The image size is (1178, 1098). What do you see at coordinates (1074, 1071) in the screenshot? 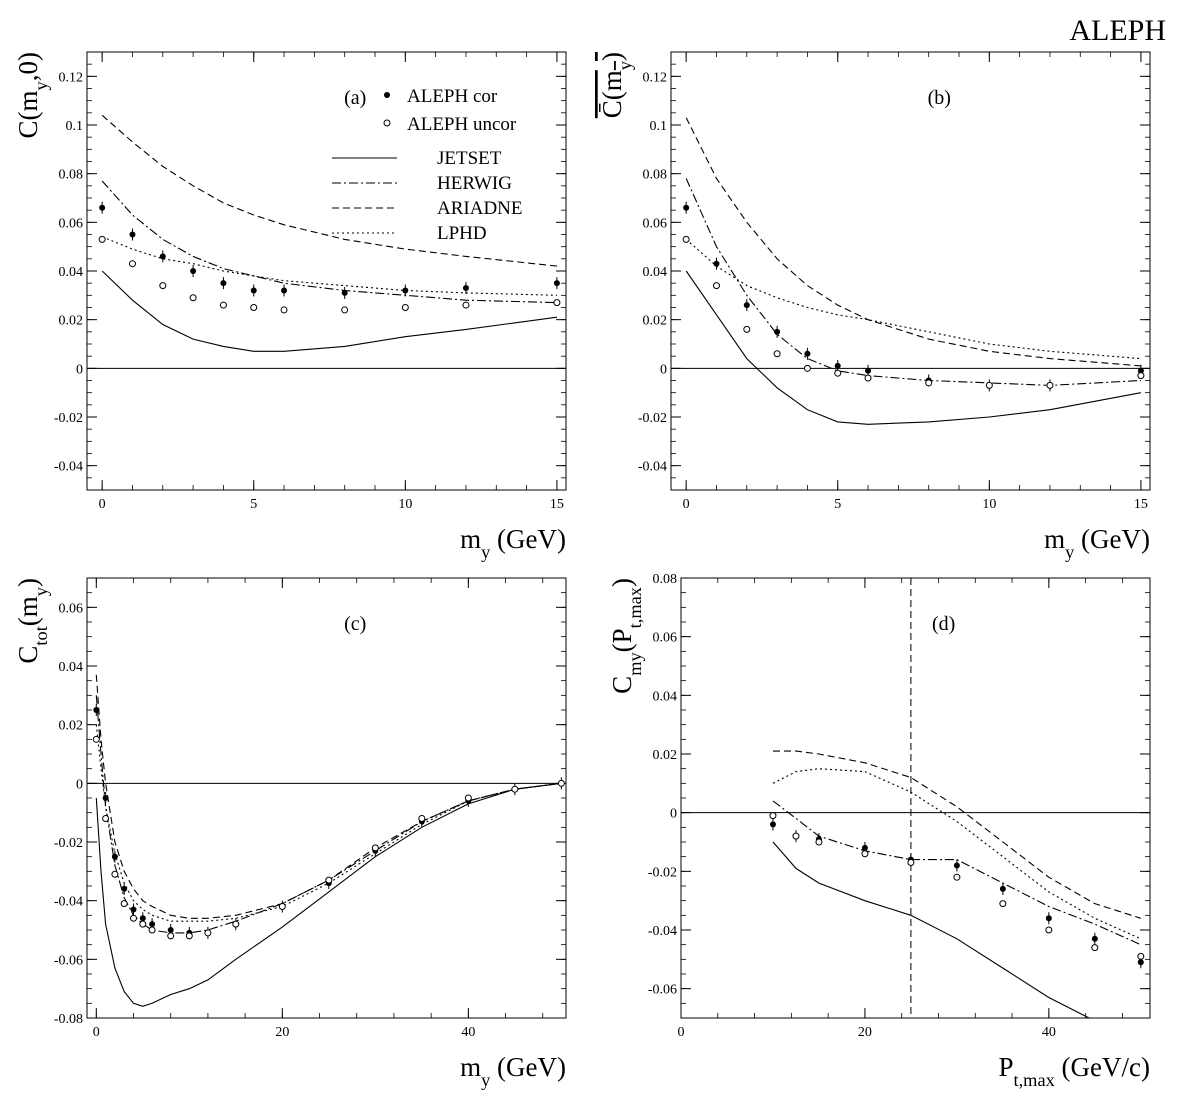
I see `x-axis-label: Pt,max (GeV/c)` at bounding box center [1074, 1071].